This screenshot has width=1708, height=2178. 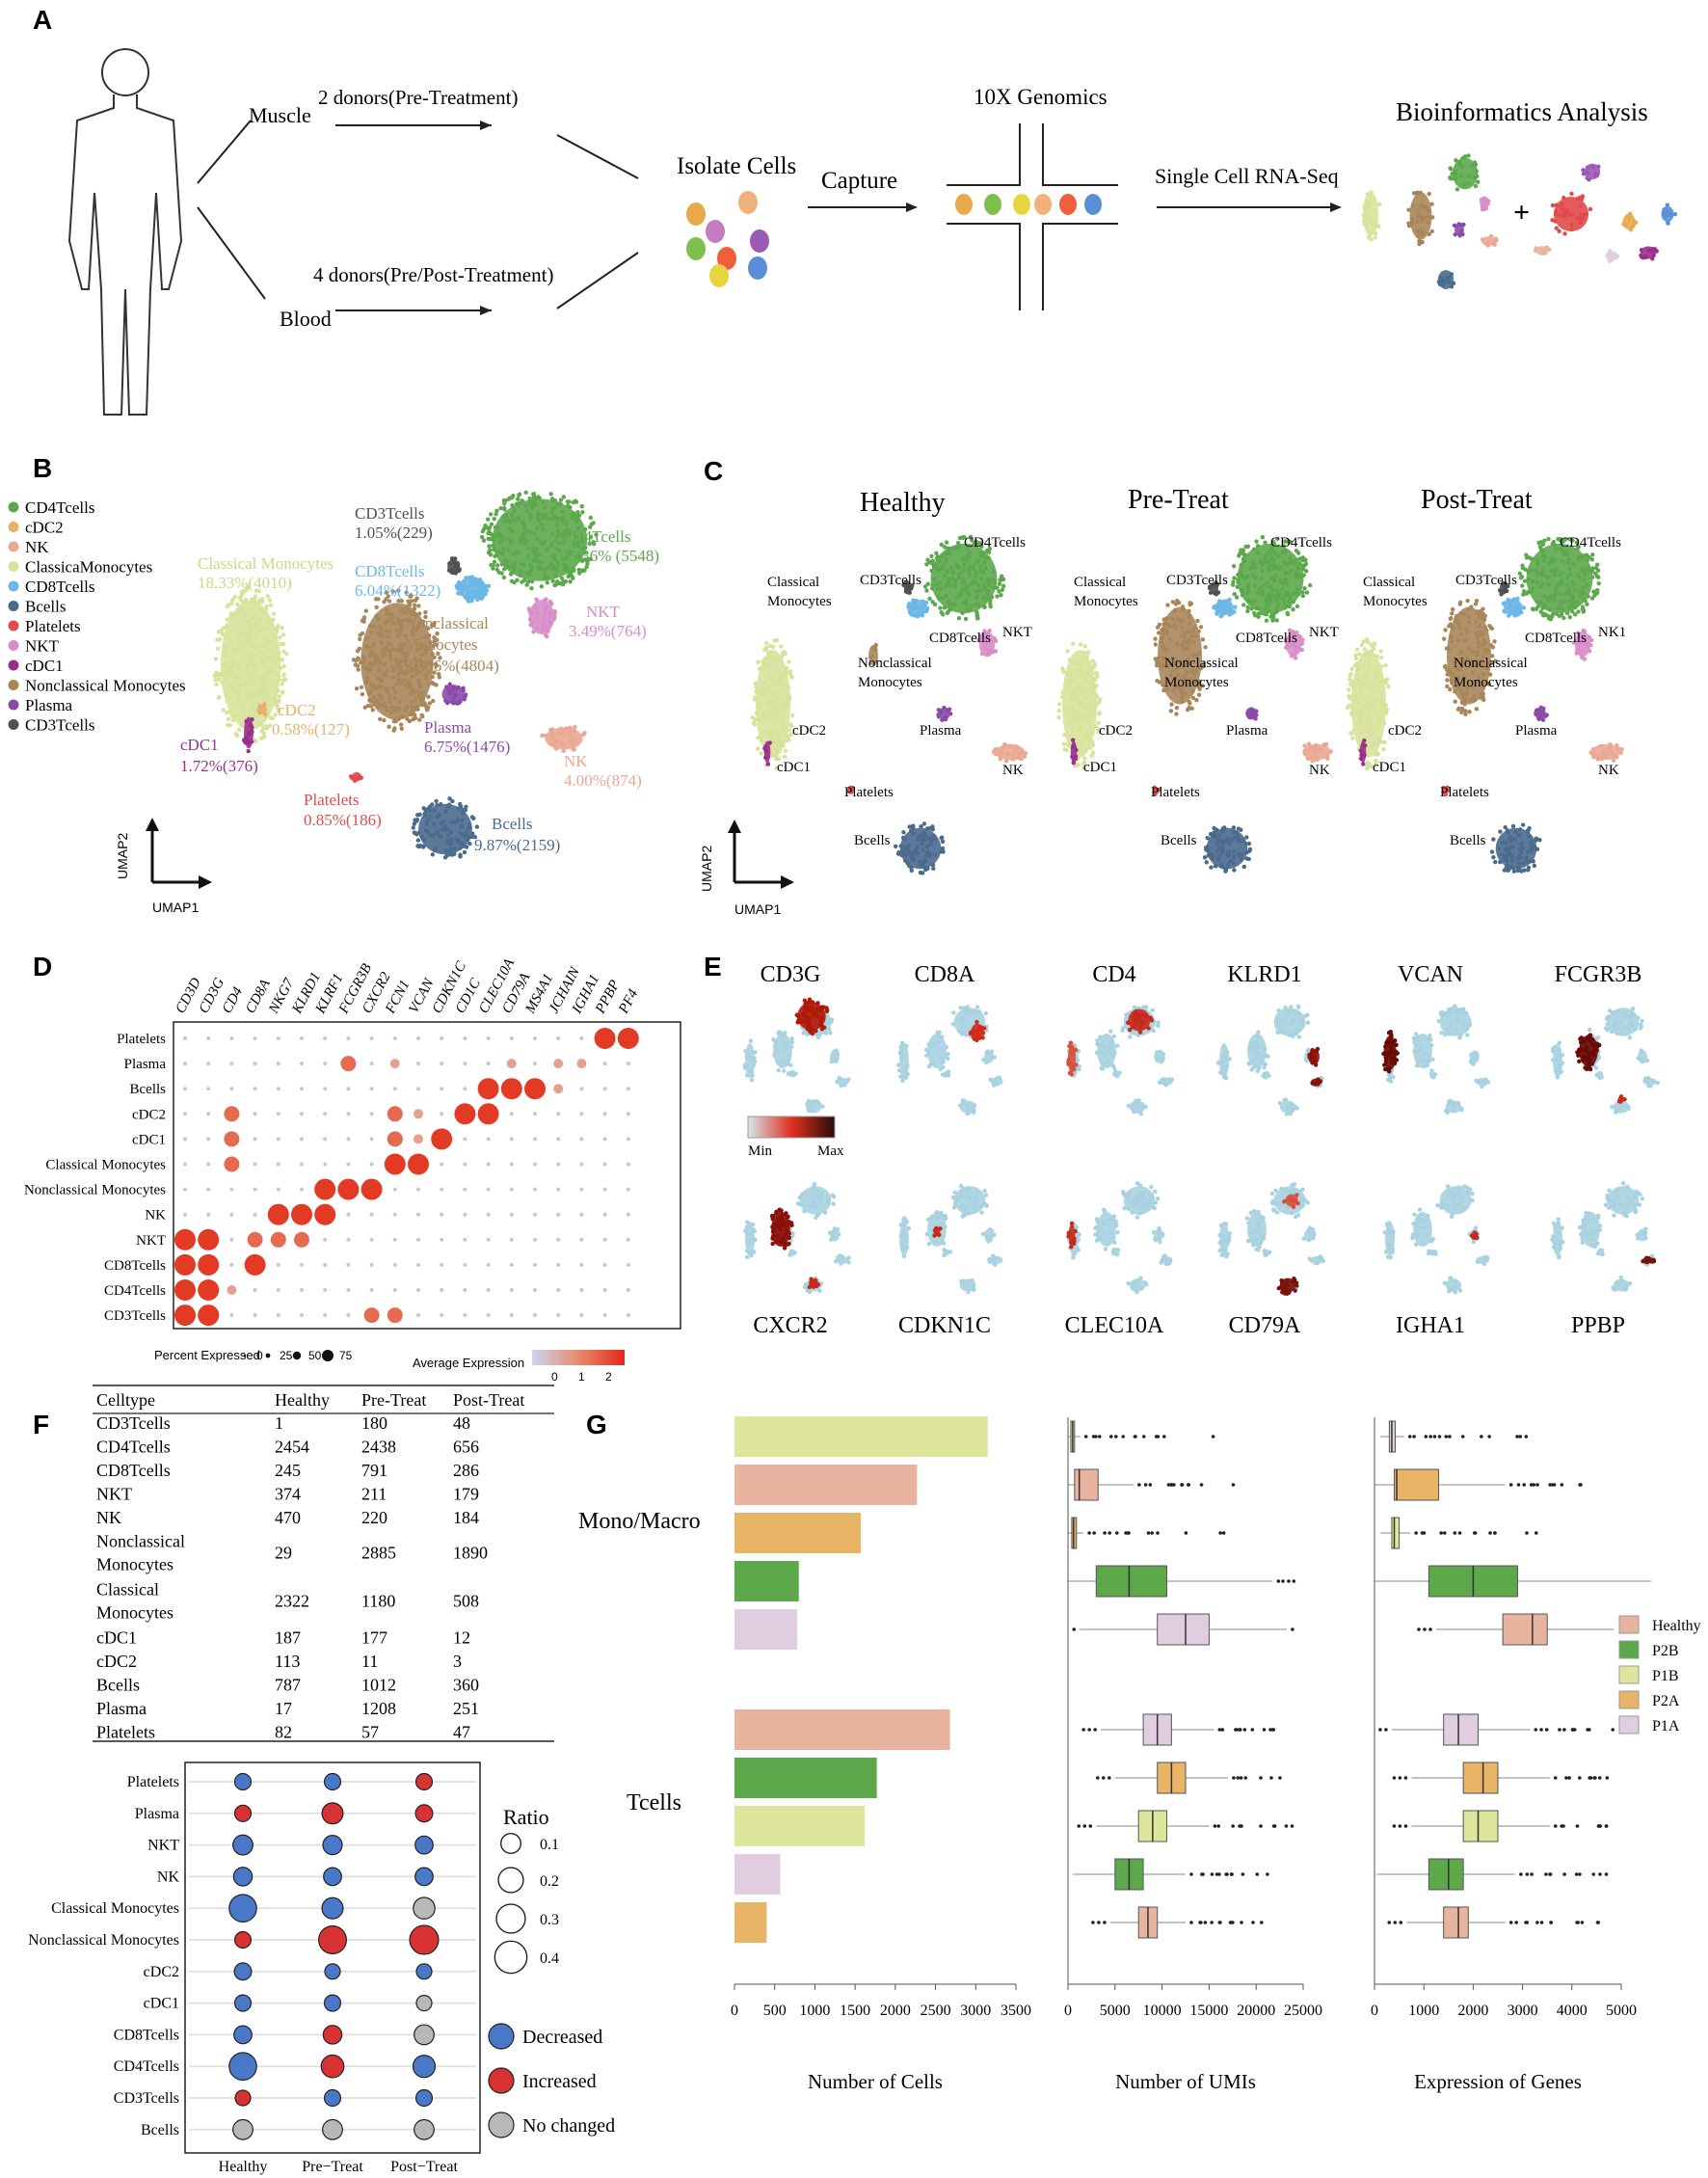 What do you see at coordinates (1106, 601) in the screenshot?
I see `c-label-classical2: Monocytes` at bounding box center [1106, 601].